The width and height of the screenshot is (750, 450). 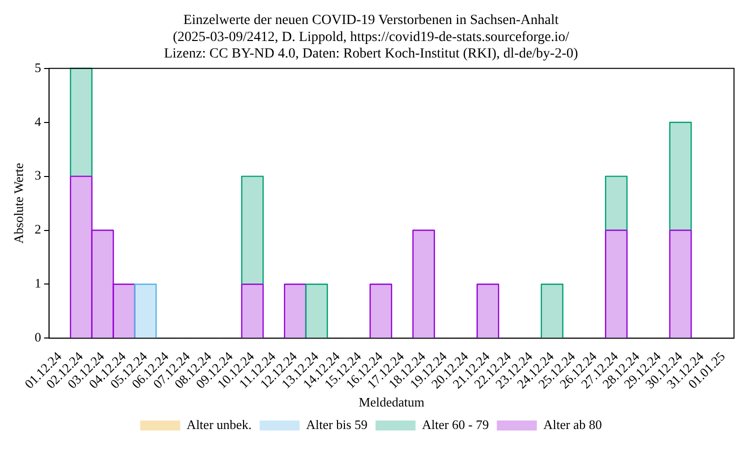 I want to click on legend-label: Alter ab 80, so click(x=572, y=424).